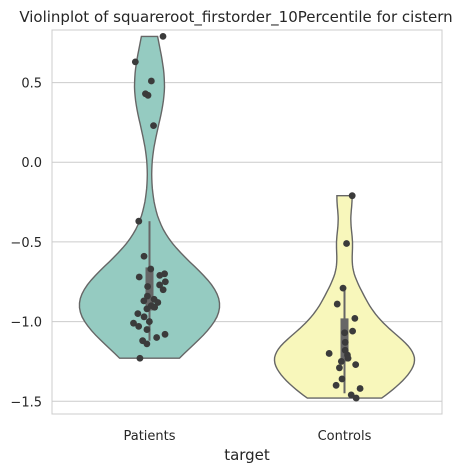  What do you see at coordinates (26, 323) in the screenshot?
I see `y-tick-label: −1.0` at bounding box center [26, 323].